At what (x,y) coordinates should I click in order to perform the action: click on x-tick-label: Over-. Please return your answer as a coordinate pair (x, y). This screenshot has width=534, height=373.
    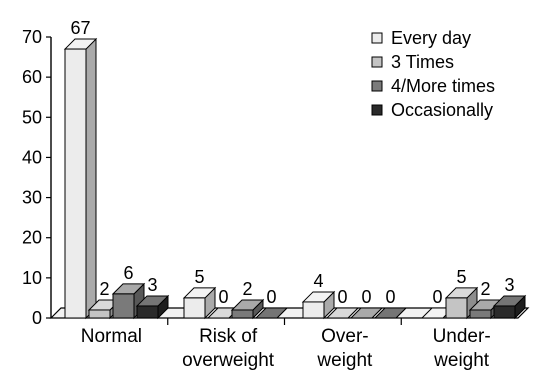
    Looking at the image, I should click on (345, 336).